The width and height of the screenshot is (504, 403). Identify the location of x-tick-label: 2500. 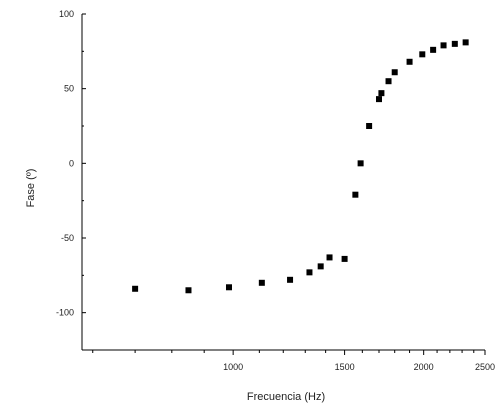
(485, 367).